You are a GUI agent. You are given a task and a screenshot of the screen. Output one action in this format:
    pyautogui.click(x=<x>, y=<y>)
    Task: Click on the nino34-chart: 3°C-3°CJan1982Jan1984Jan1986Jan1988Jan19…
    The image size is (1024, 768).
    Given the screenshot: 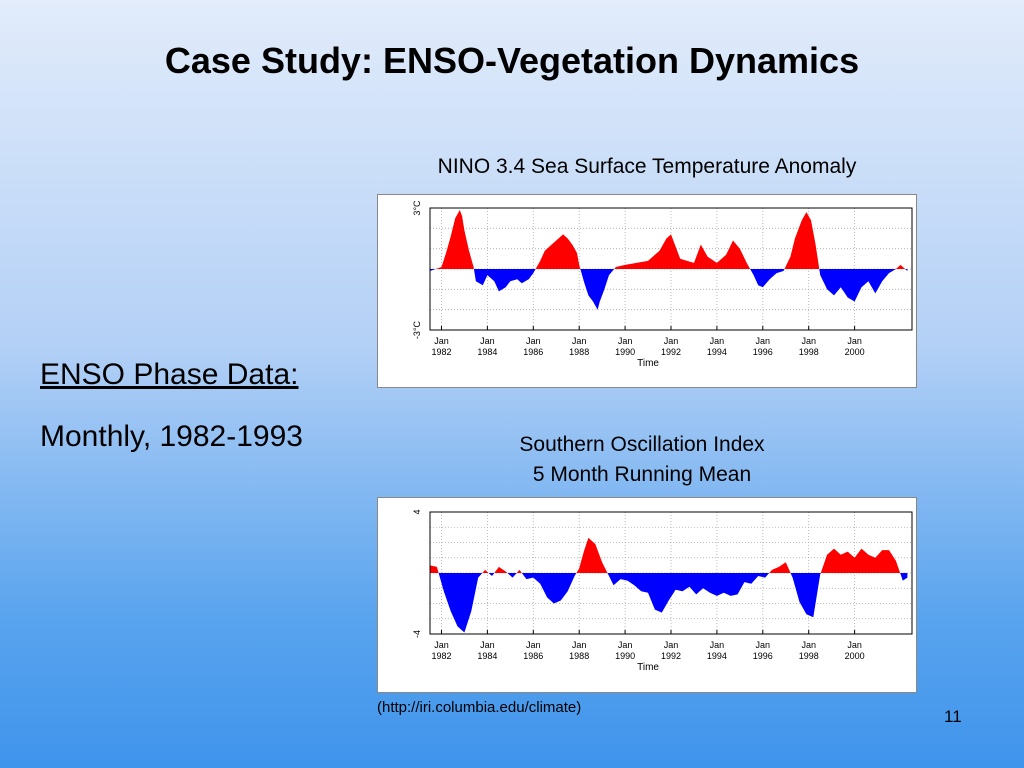 What is the action you would take?
    pyautogui.click(x=662, y=284)
    